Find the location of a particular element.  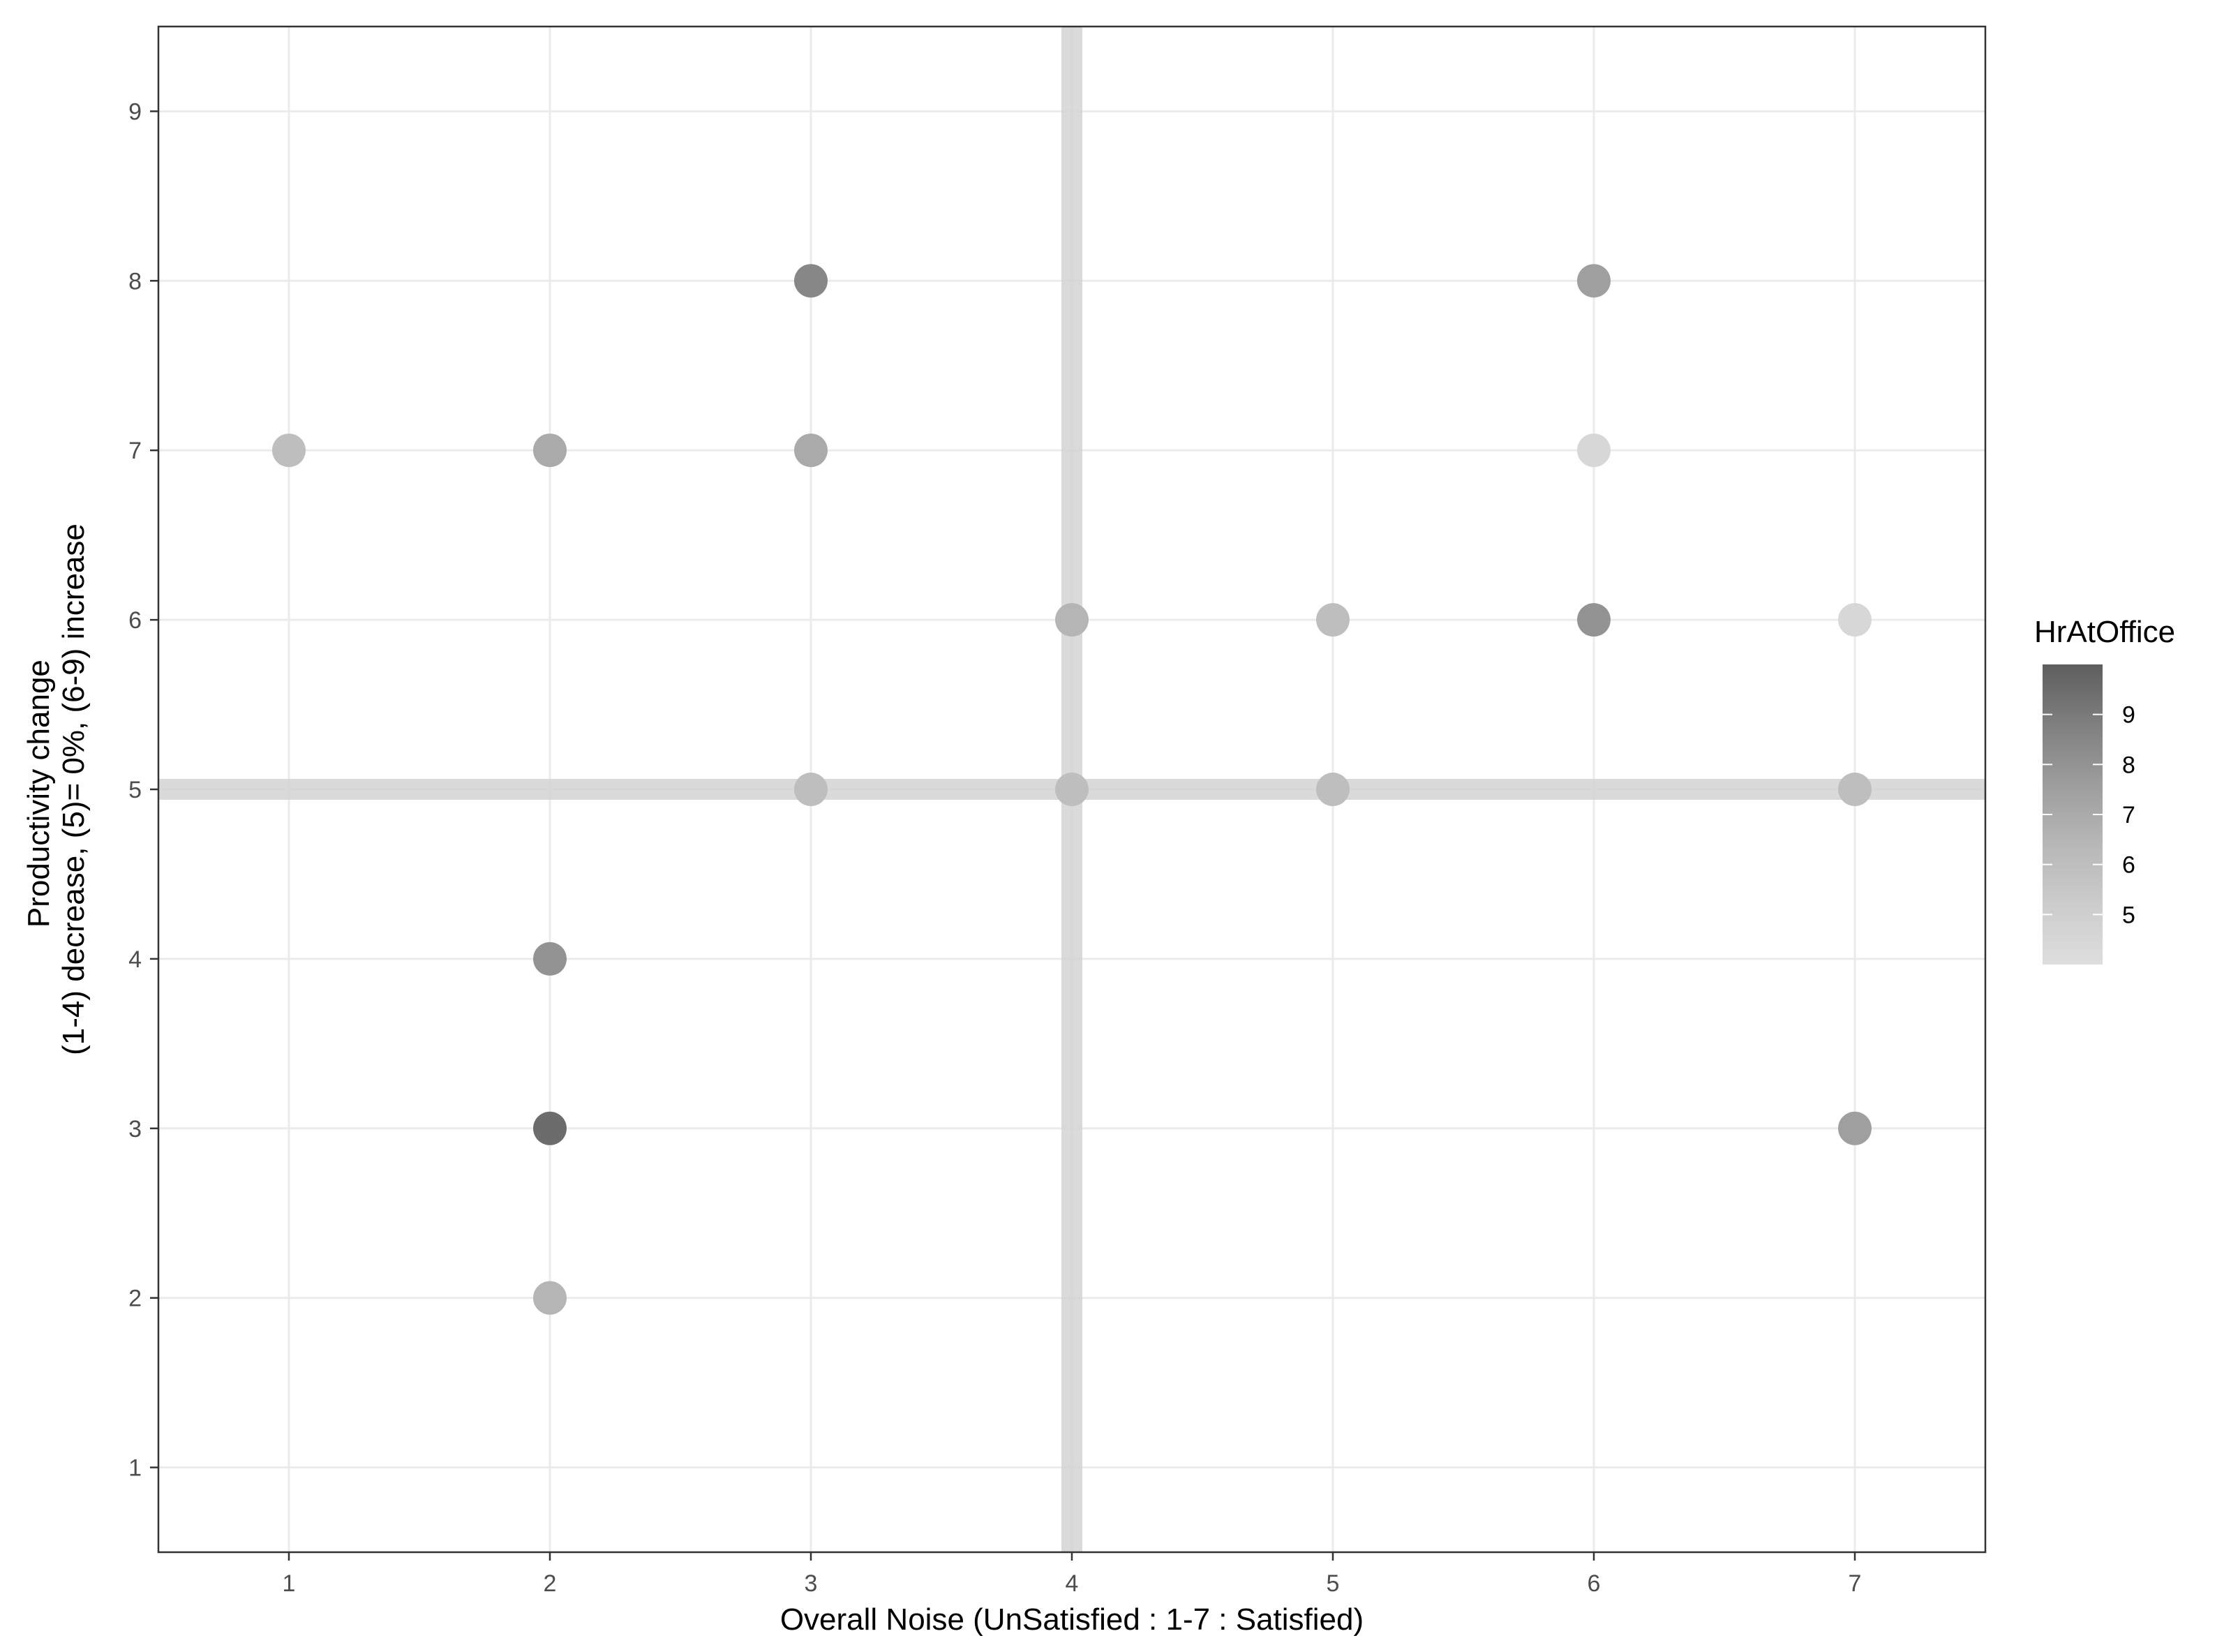

legend-colorbar is located at coordinates (2073, 814).